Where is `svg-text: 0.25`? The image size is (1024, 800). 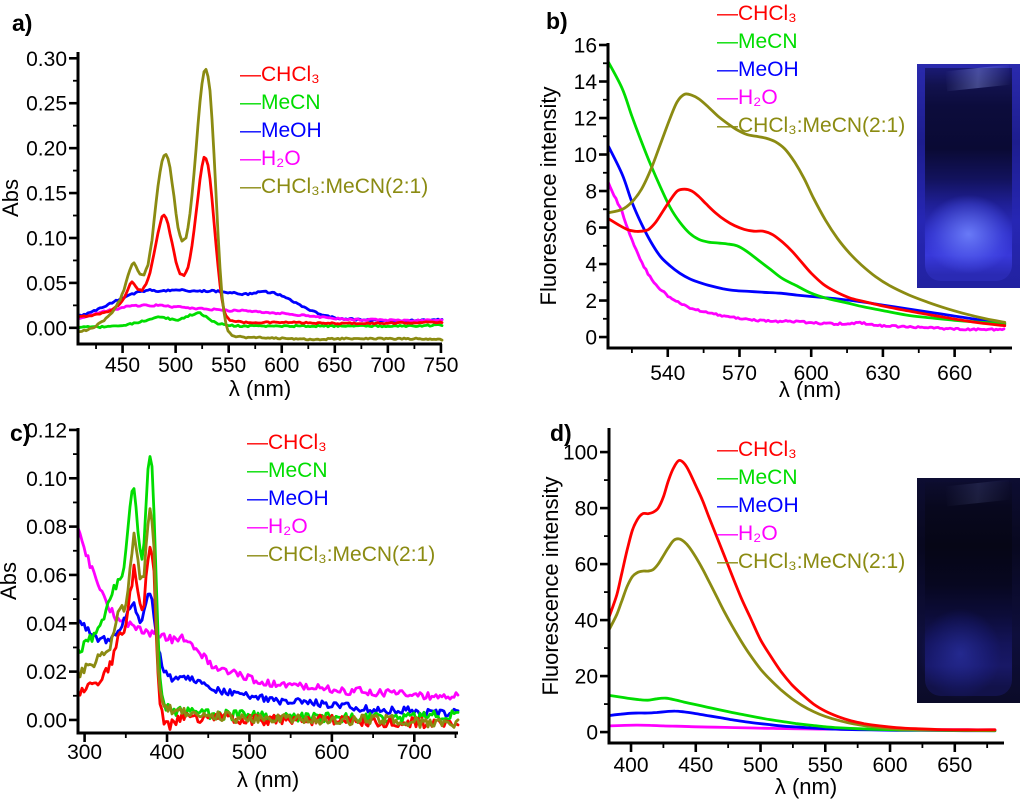 svg-text: 0.25 is located at coordinates (46, 104).